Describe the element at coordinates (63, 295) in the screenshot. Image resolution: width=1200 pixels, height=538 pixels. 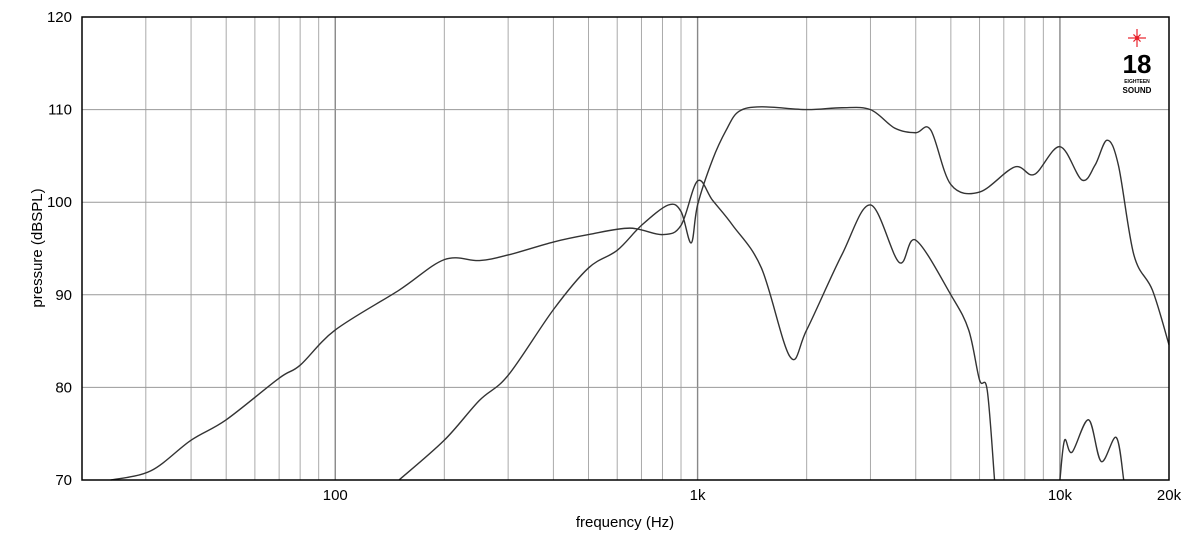
I see `y-tick-label: 90` at that location.